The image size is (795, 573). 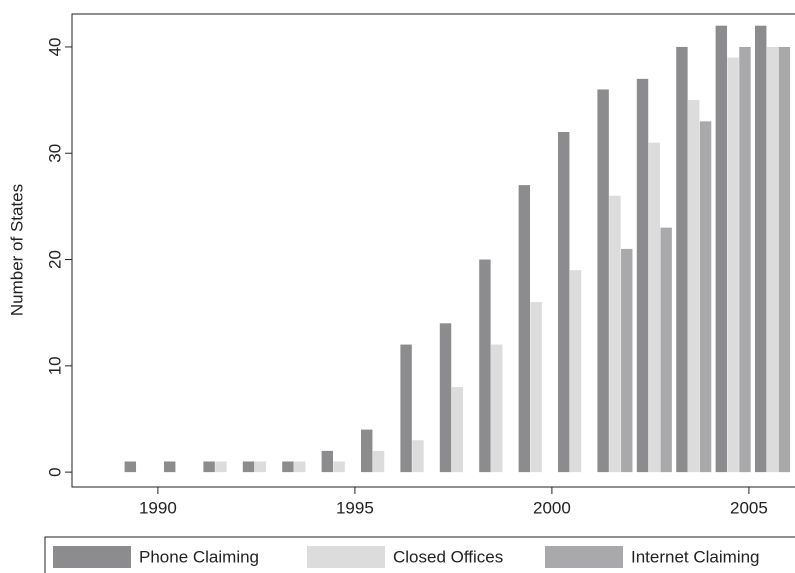 What do you see at coordinates (158, 507) in the screenshot?
I see `x-tick-label: 1990` at bounding box center [158, 507].